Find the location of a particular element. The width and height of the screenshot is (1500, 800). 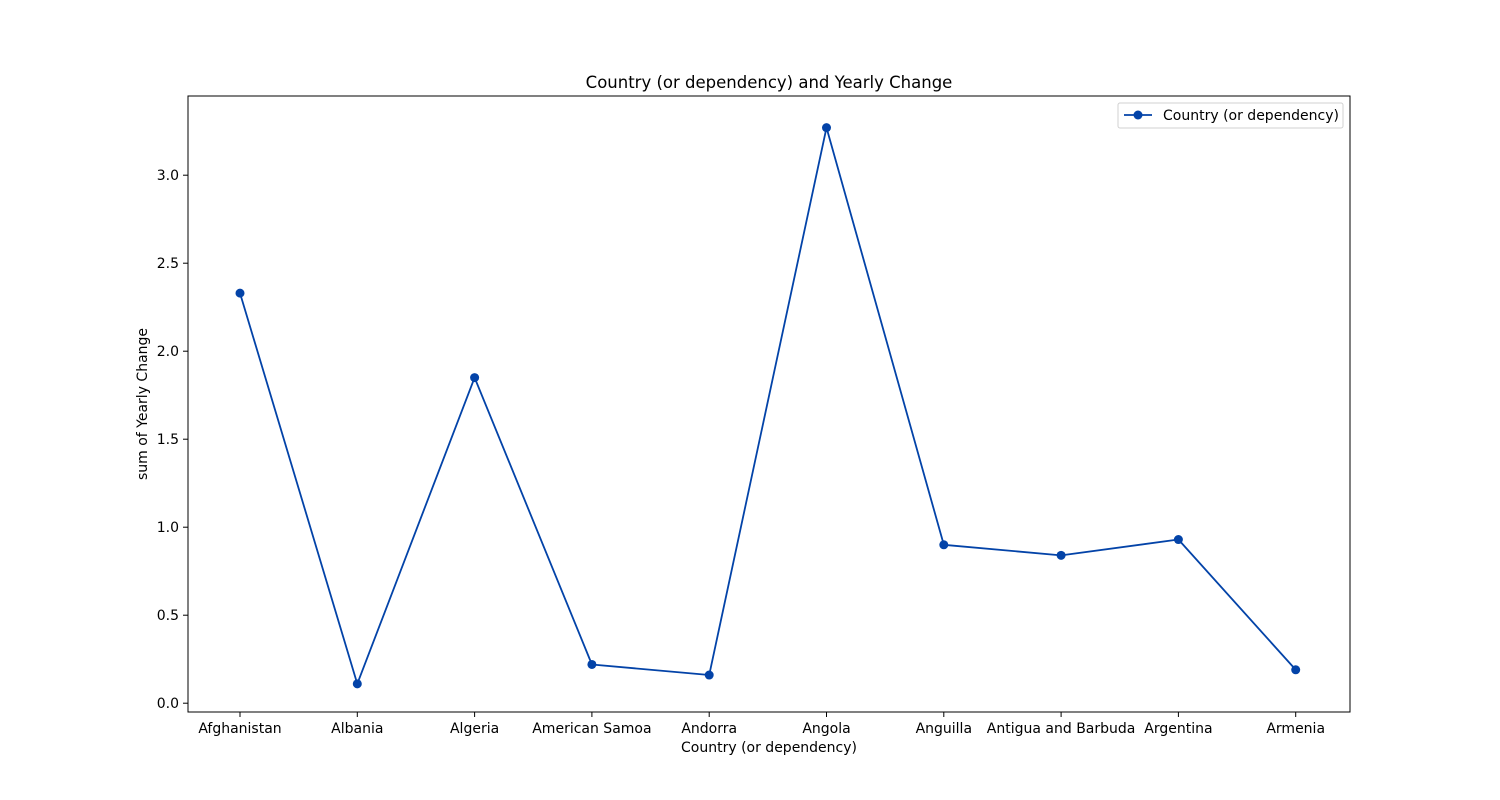

x-tick-label: Armenia is located at coordinates (1295, 729).